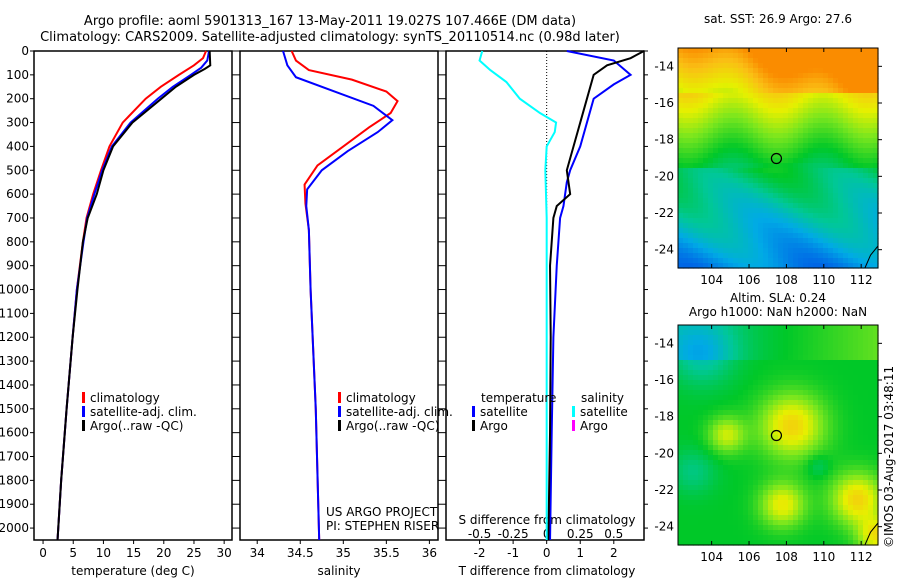 This screenshot has width=900, height=580. What do you see at coordinates (778, 312) in the screenshot?
I see `map2-title-line-2: Argo h1000: NaN h2000: NaN` at bounding box center [778, 312].